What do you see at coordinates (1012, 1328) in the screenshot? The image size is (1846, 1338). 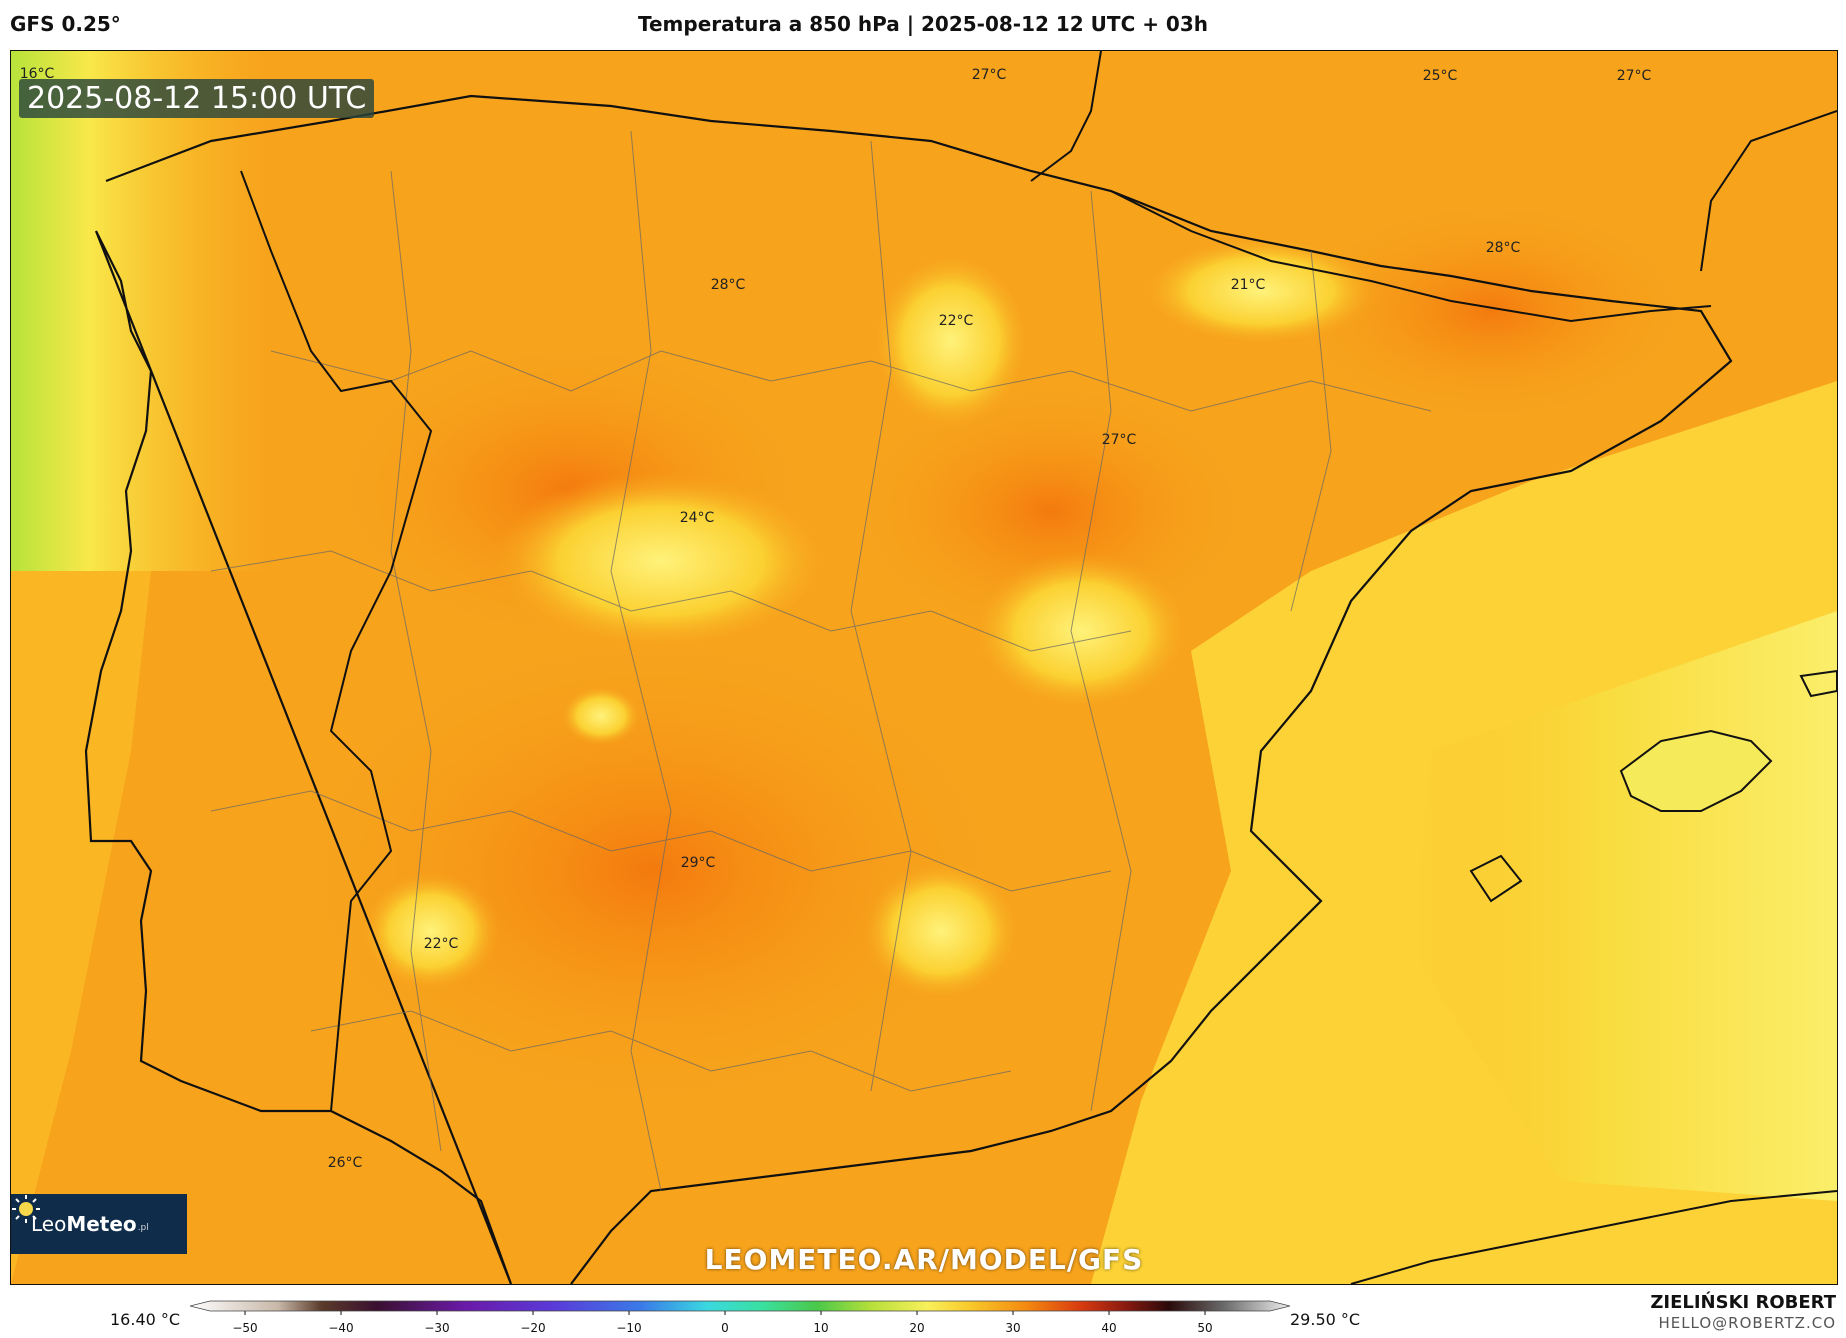 I see `colorbar-tick: 30` at bounding box center [1012, 1328].